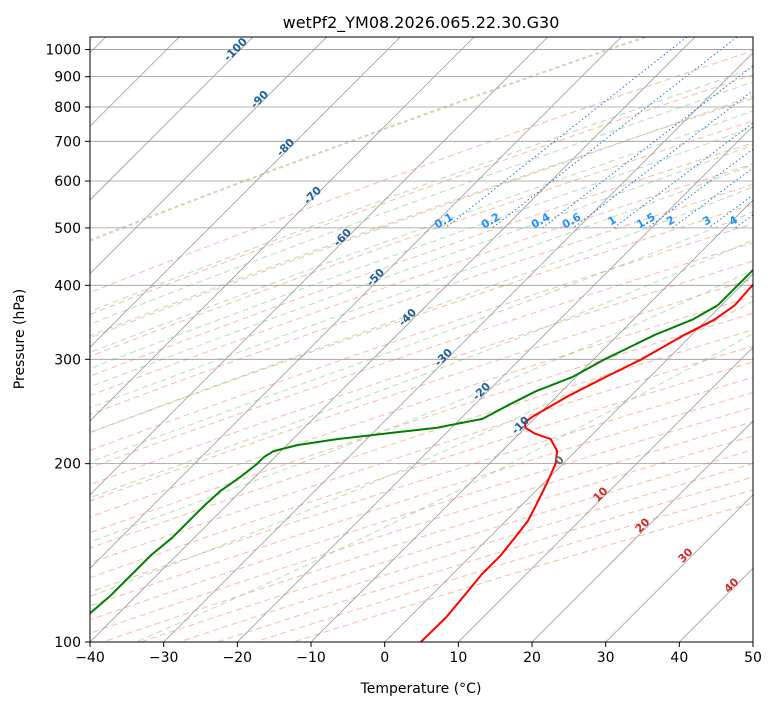 The image size is (775, 708). I want to click on x-tick-label: 40, so click(679, 658).